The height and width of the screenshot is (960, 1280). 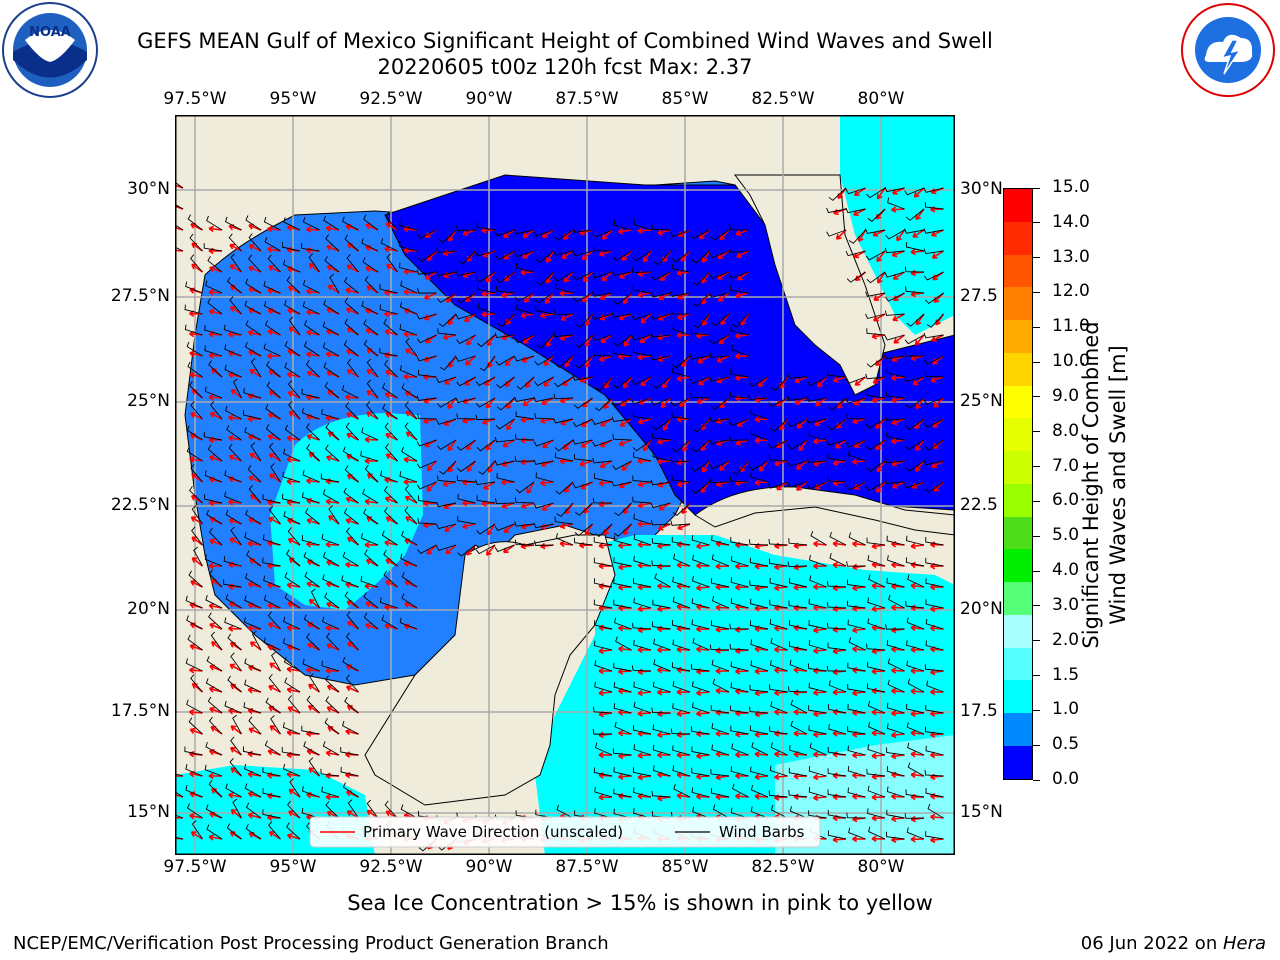 I want to click on florida, so click(x=810, y=285).